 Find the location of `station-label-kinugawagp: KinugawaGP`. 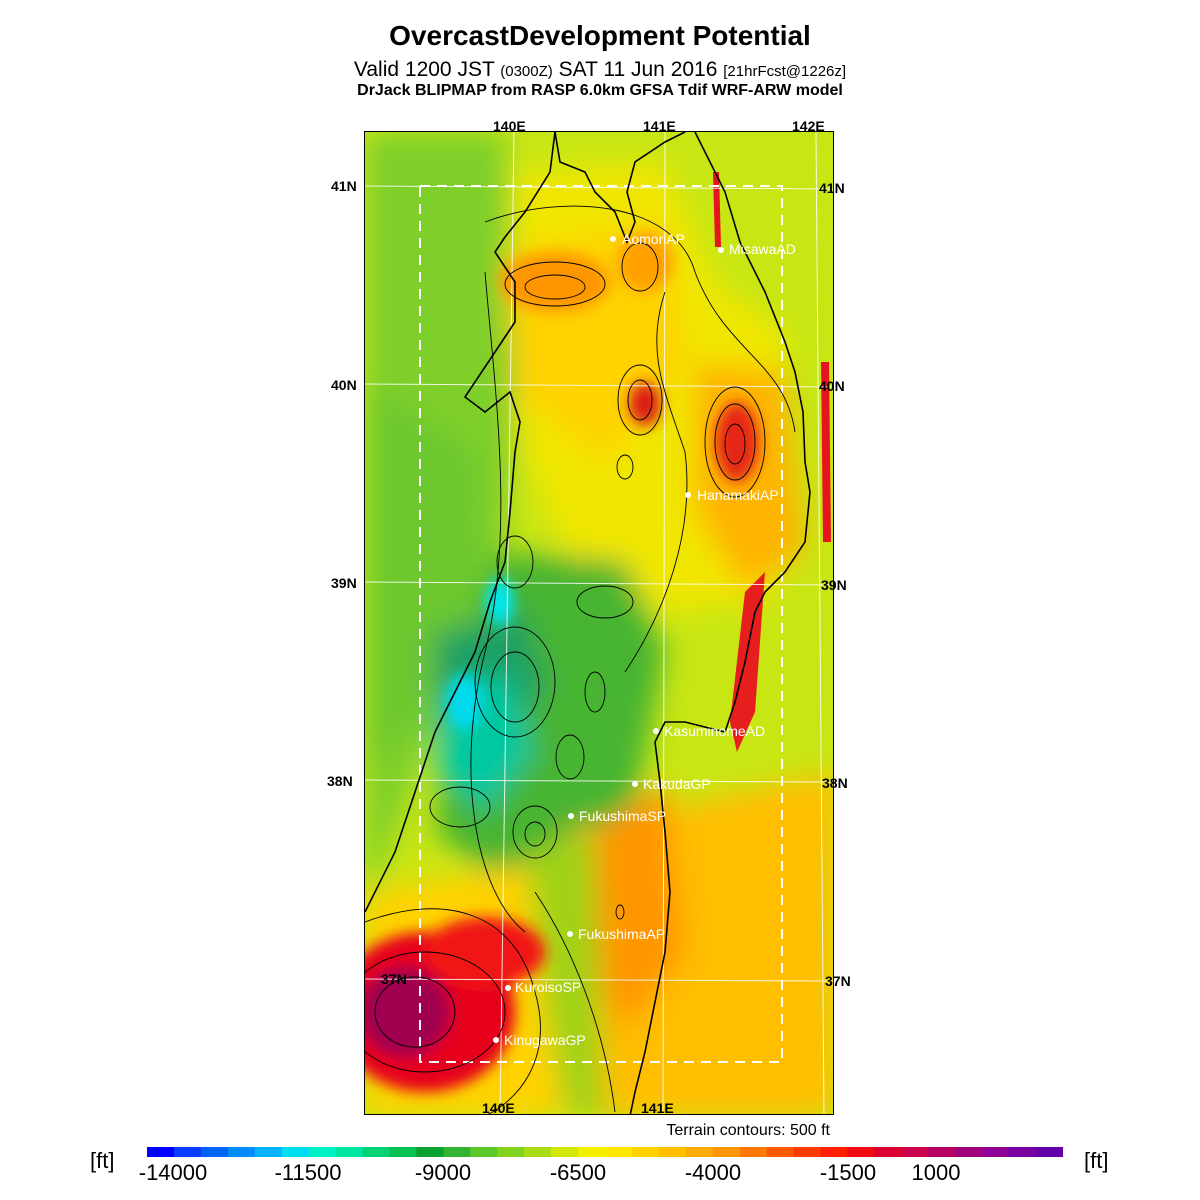

station-label-kinugawagp: KinugawaGP is located at coordinates (545, 1040).